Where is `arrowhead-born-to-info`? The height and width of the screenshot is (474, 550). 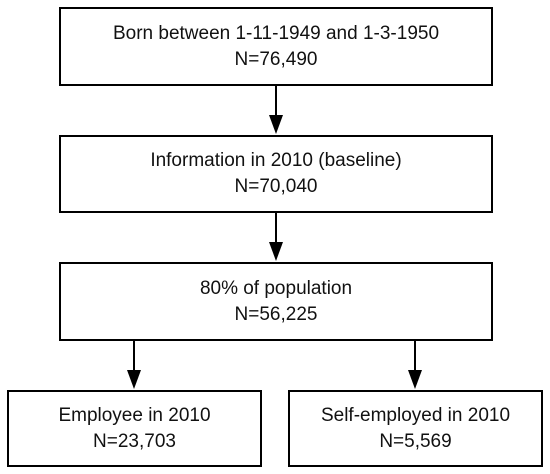
arrowhead-born-to-info is located at coordinates (276, 124).